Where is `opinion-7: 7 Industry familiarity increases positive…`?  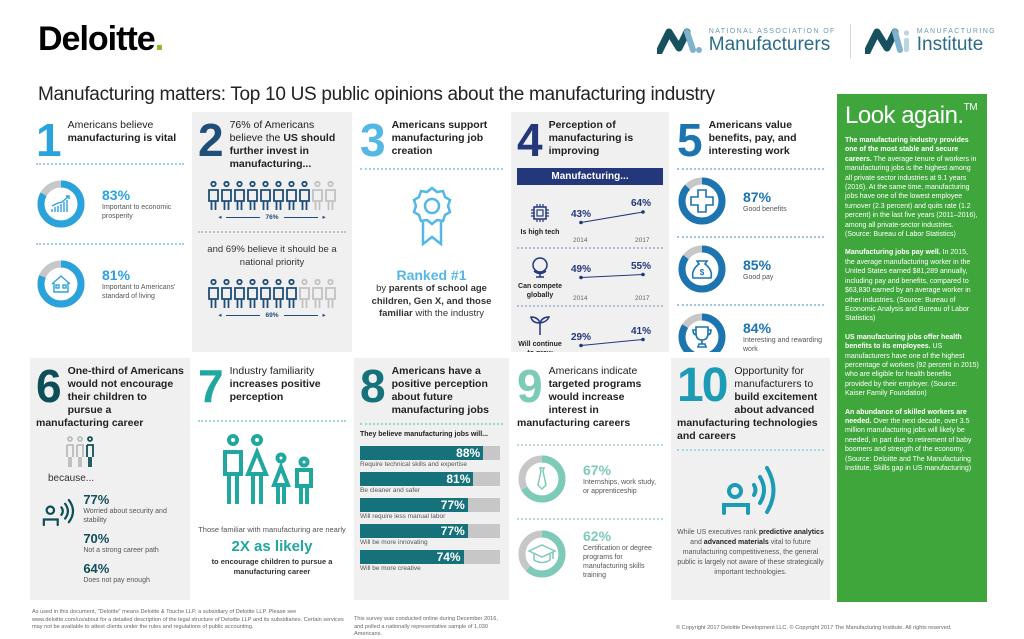
opinion-7: 7 Industry familiarity increases positive… is located at coordinates (272, 479).